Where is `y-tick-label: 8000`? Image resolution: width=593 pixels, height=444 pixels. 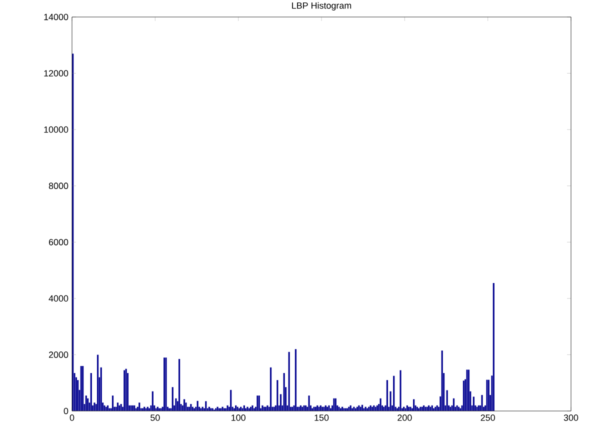 y-tick-label: 8000 is located at coordinates (58, 186).